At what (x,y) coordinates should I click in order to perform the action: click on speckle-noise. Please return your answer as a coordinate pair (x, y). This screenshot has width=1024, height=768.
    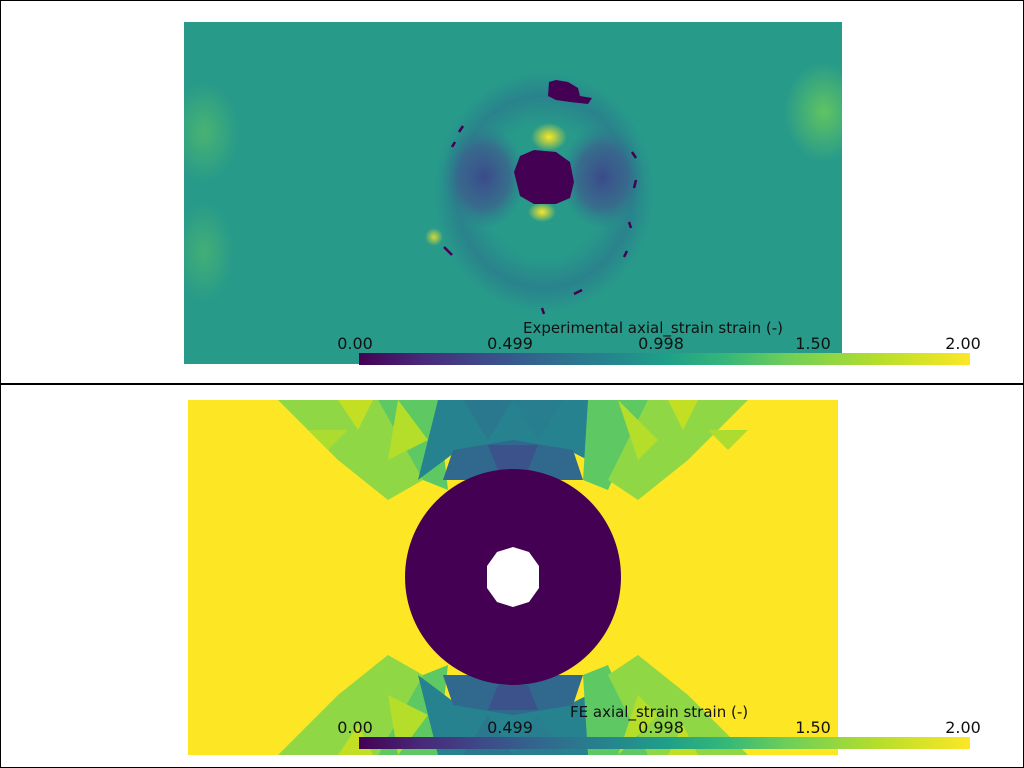
    Looking at the image, I should click on (540, 220).